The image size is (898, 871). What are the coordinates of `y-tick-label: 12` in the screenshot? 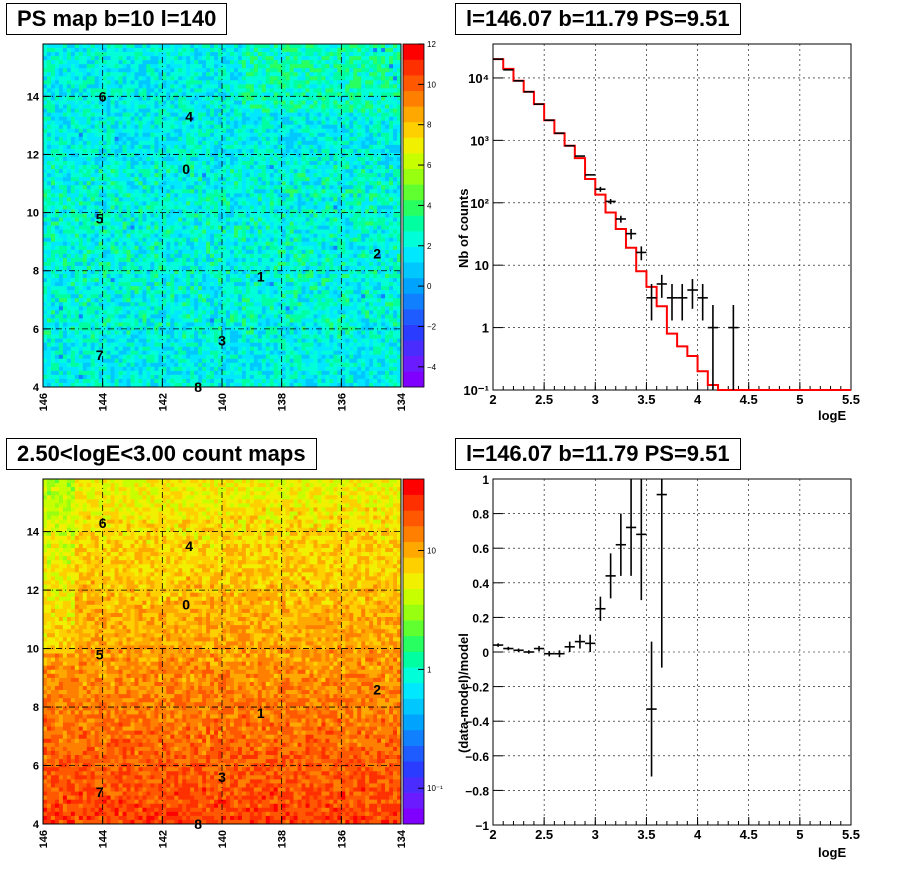 It's located at (33, 155).